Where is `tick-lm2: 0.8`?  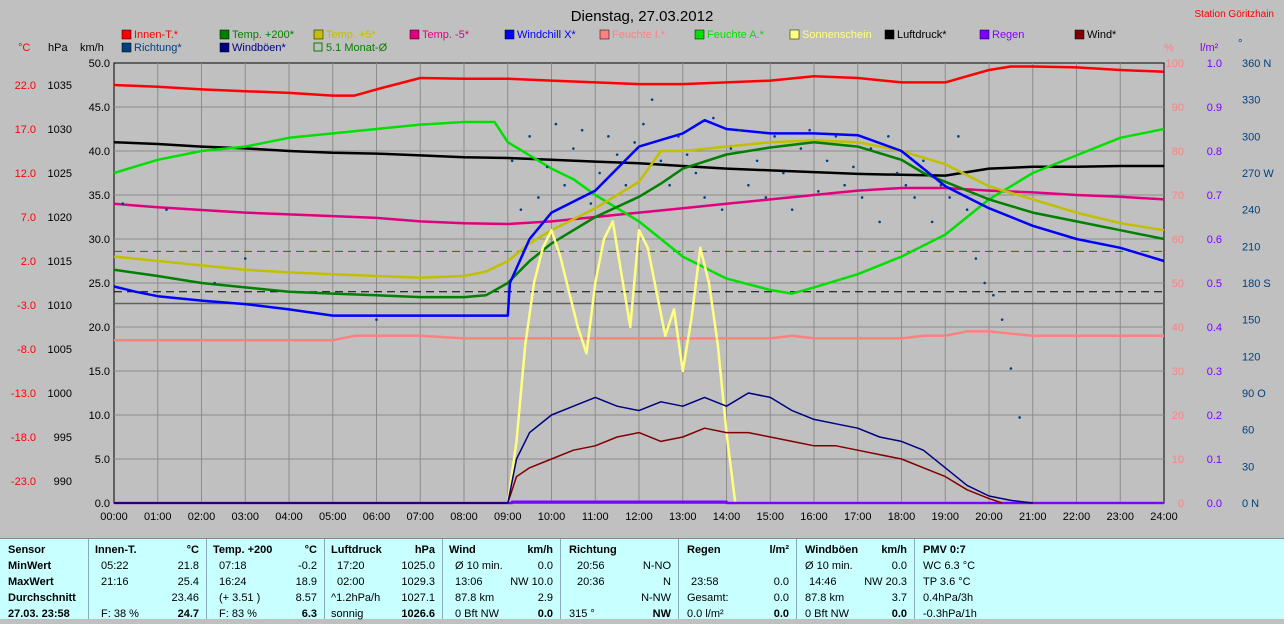
tick-lm2: 0.8 is located at coordinates (1214, 152).